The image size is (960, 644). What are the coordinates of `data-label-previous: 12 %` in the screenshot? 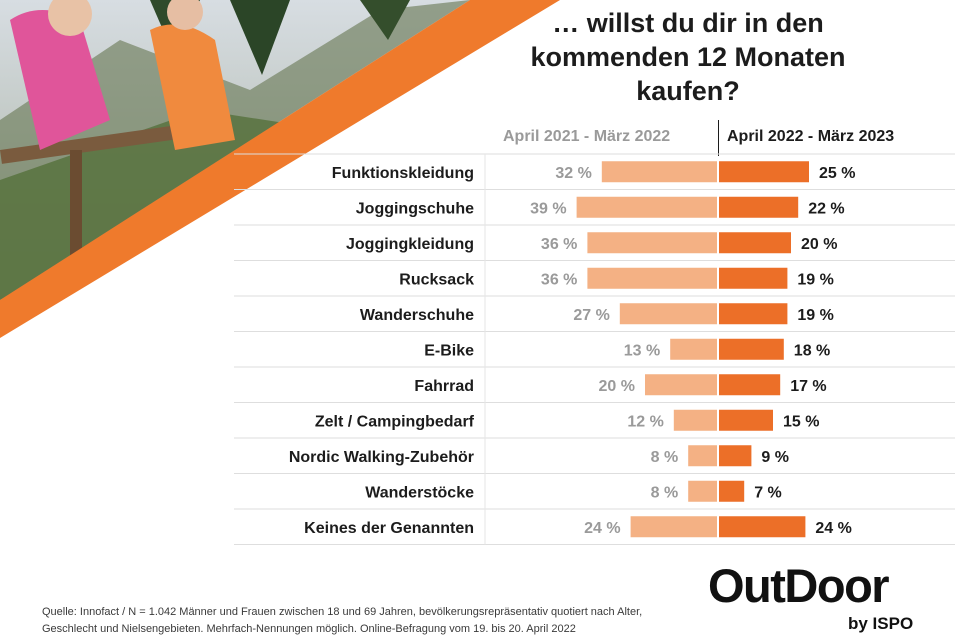 It's located at (645, 421).